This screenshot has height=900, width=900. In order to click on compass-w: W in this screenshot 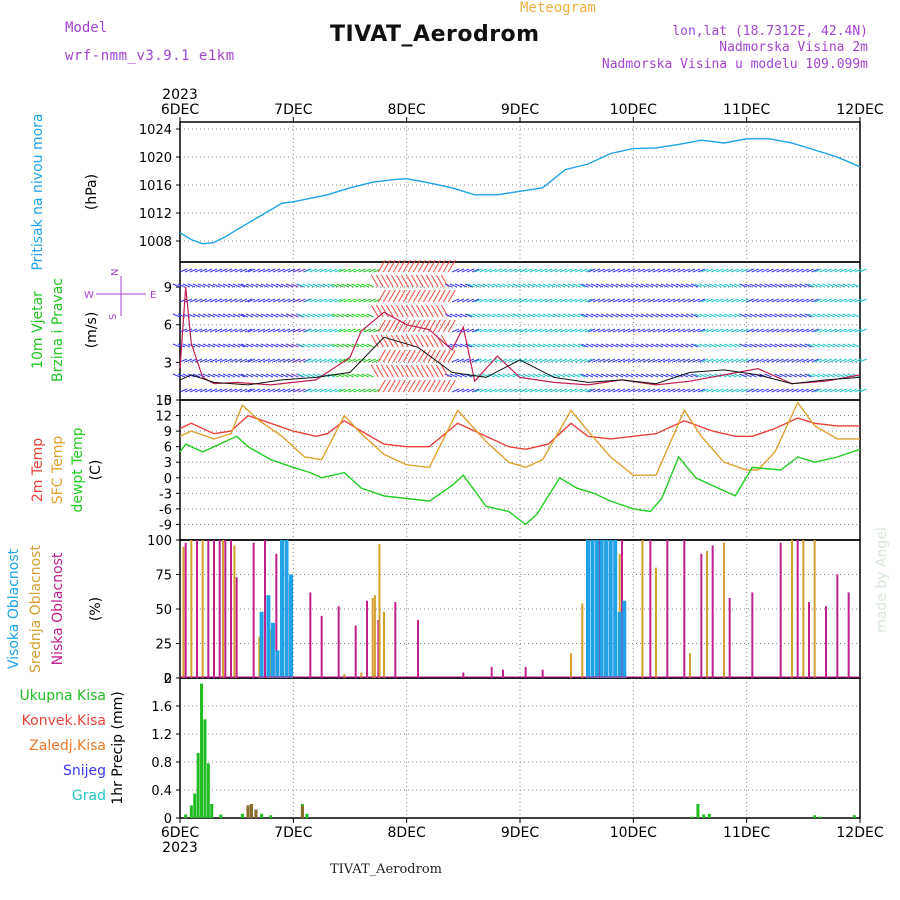, I will do `click(89, 295)`.